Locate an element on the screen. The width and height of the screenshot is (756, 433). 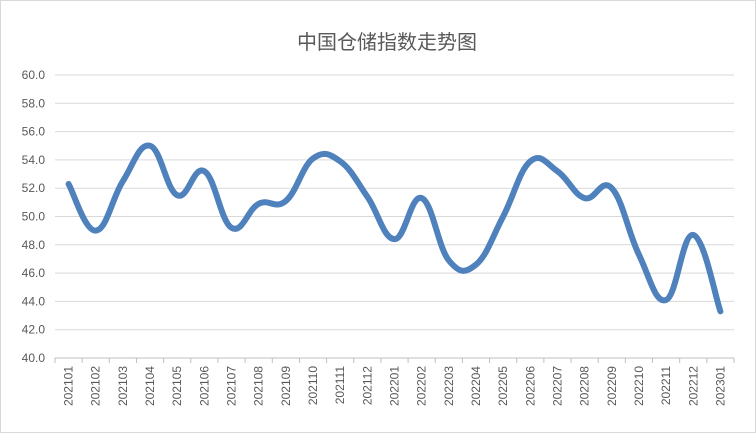
y-tick-label: 40.0 is located at coordinates (34, 358).